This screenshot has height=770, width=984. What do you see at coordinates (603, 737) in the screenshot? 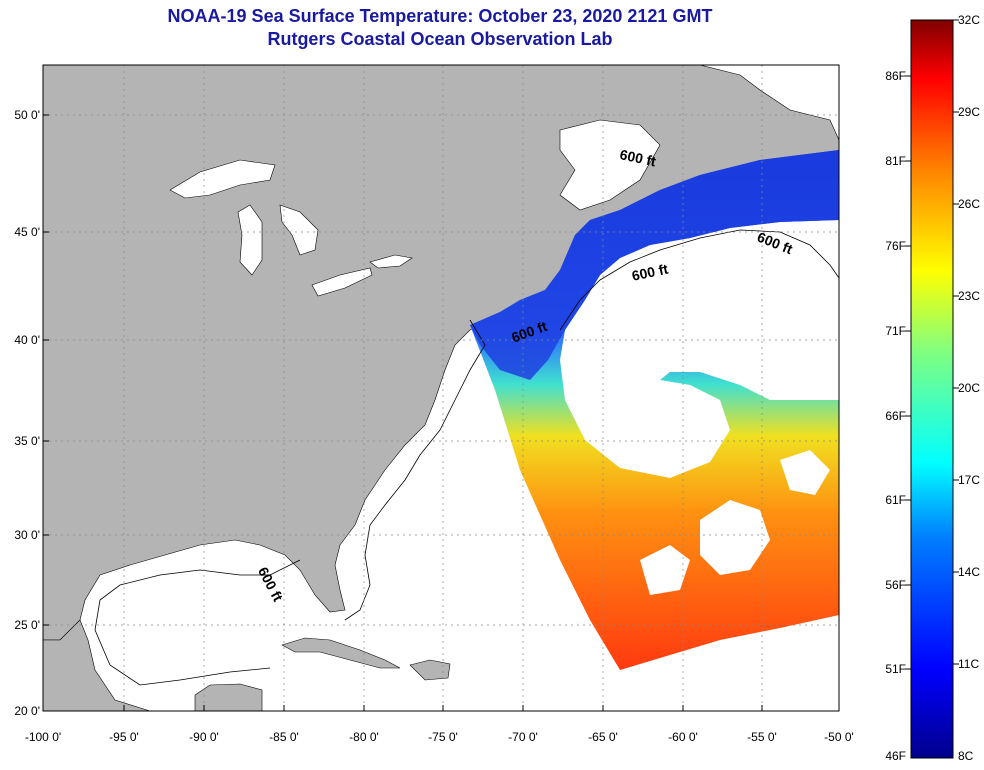
I see `x-tick-label: -65 0'` at bounding box center [603, 737].